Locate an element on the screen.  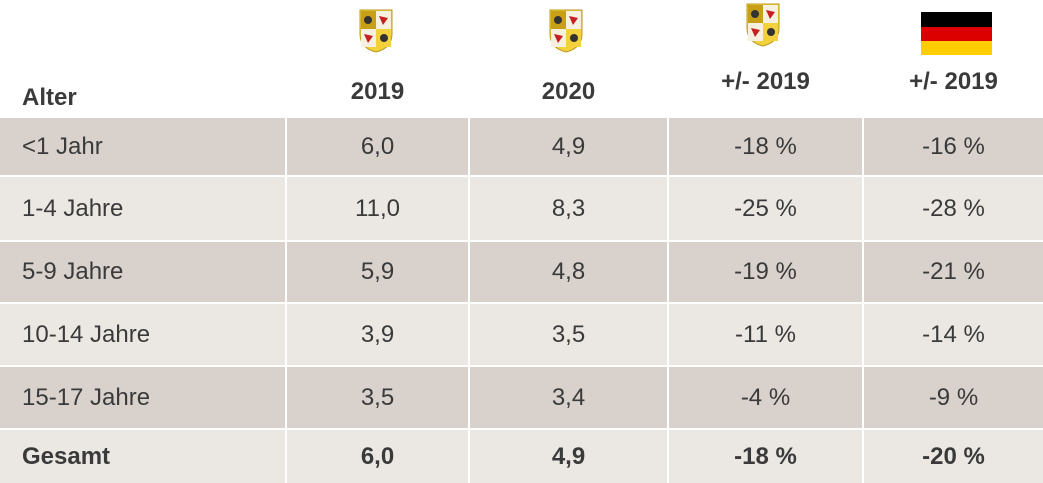
table-cell: 3,9 is located at coordinates (377, 334).